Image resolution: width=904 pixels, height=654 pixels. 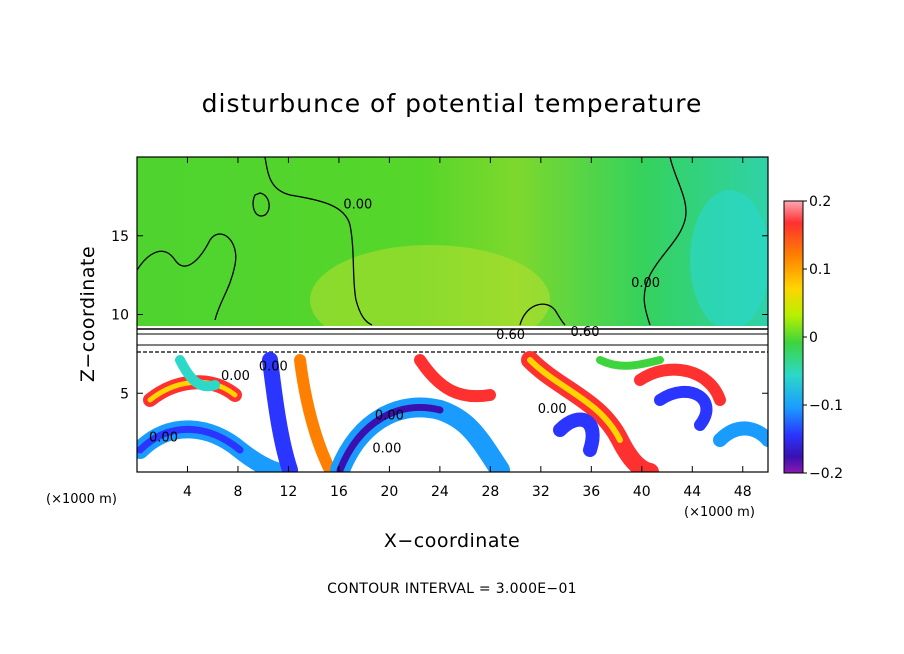 What do you see at coordinates (88, 314) in the screenshot?
I see `y-axis-title: Z−coordinate` at bounding box center [88, 314].